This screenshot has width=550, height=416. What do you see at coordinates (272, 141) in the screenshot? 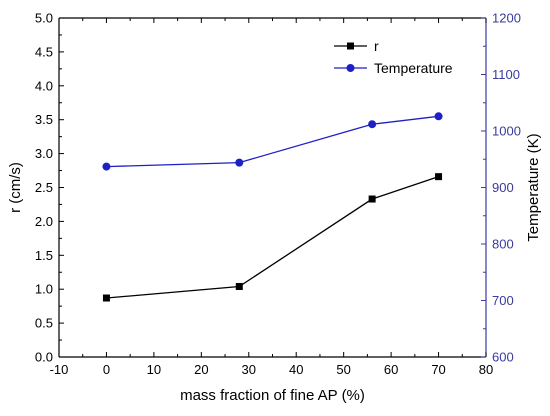
I see `series-line-temperature` at bounding box center [272, 141].